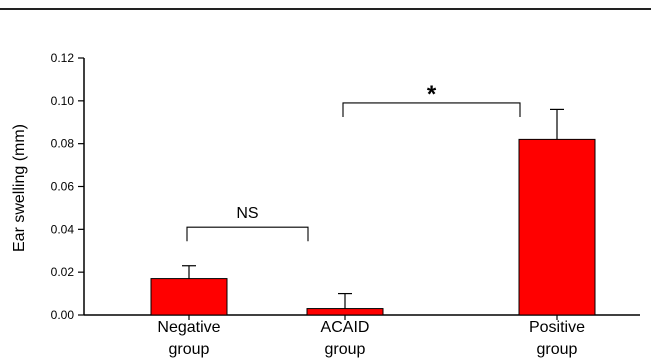 The width and height of the screenshot is (651, 362). I want to click on y-tick-label: 0.10, so click(63, 101).